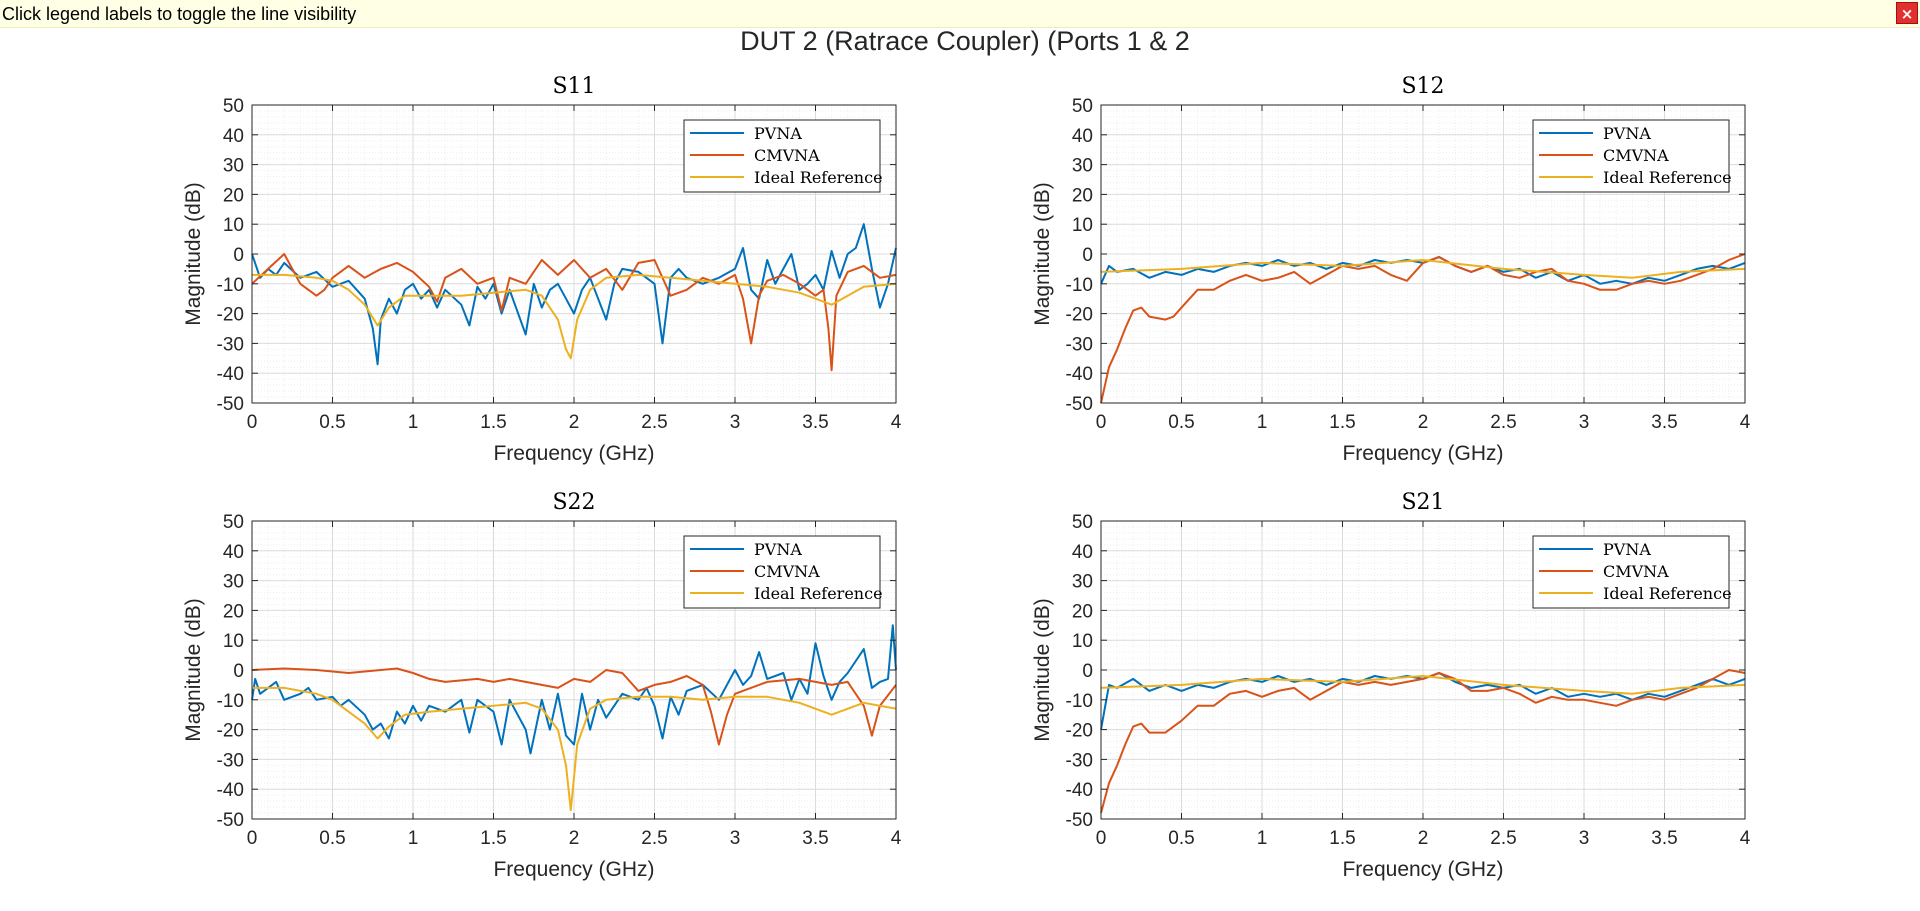  I want to click on close-icon: ×, so click(1907, 13).